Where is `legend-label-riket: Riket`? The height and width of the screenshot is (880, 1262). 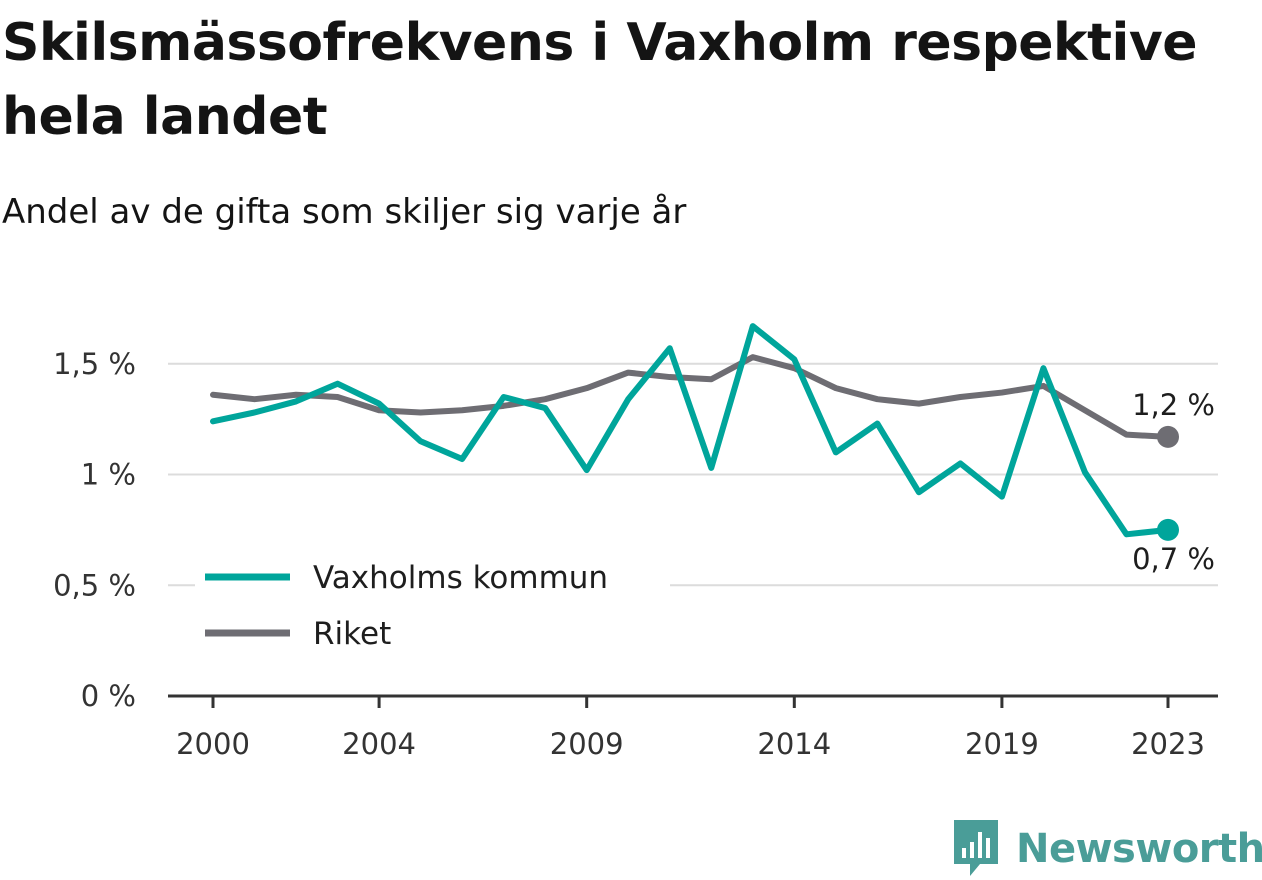 legend-label-riket: Riket is located at coordinates (352, 634).